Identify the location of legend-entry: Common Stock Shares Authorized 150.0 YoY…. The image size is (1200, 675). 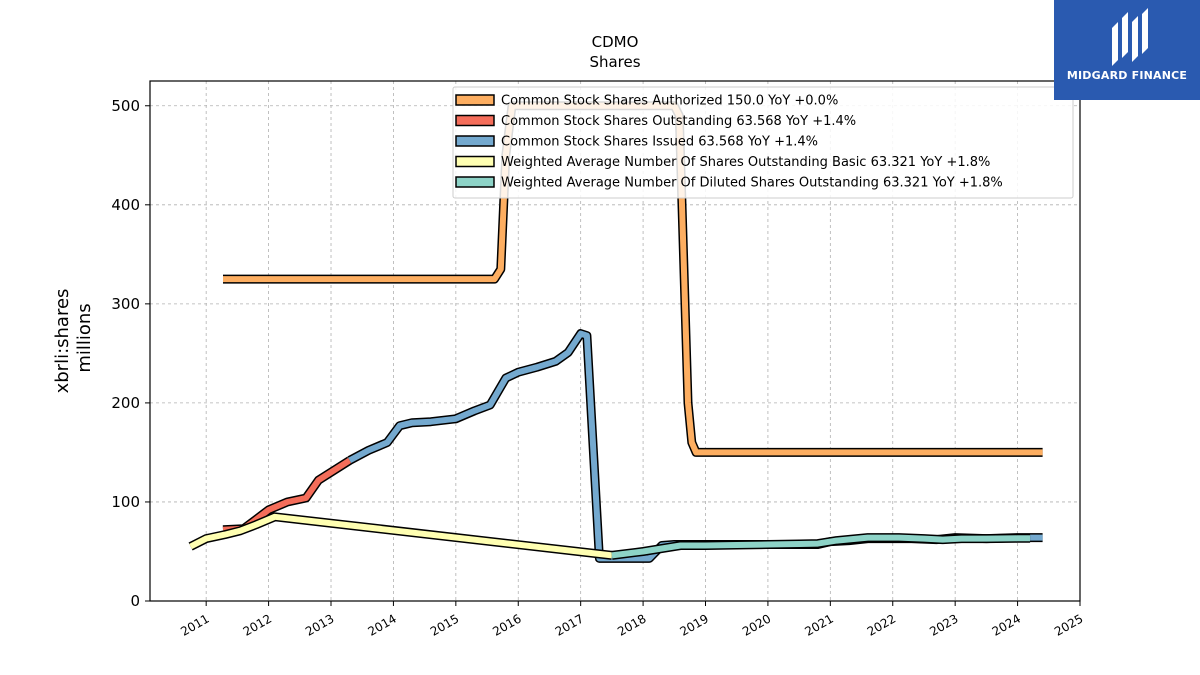
(669, 101).